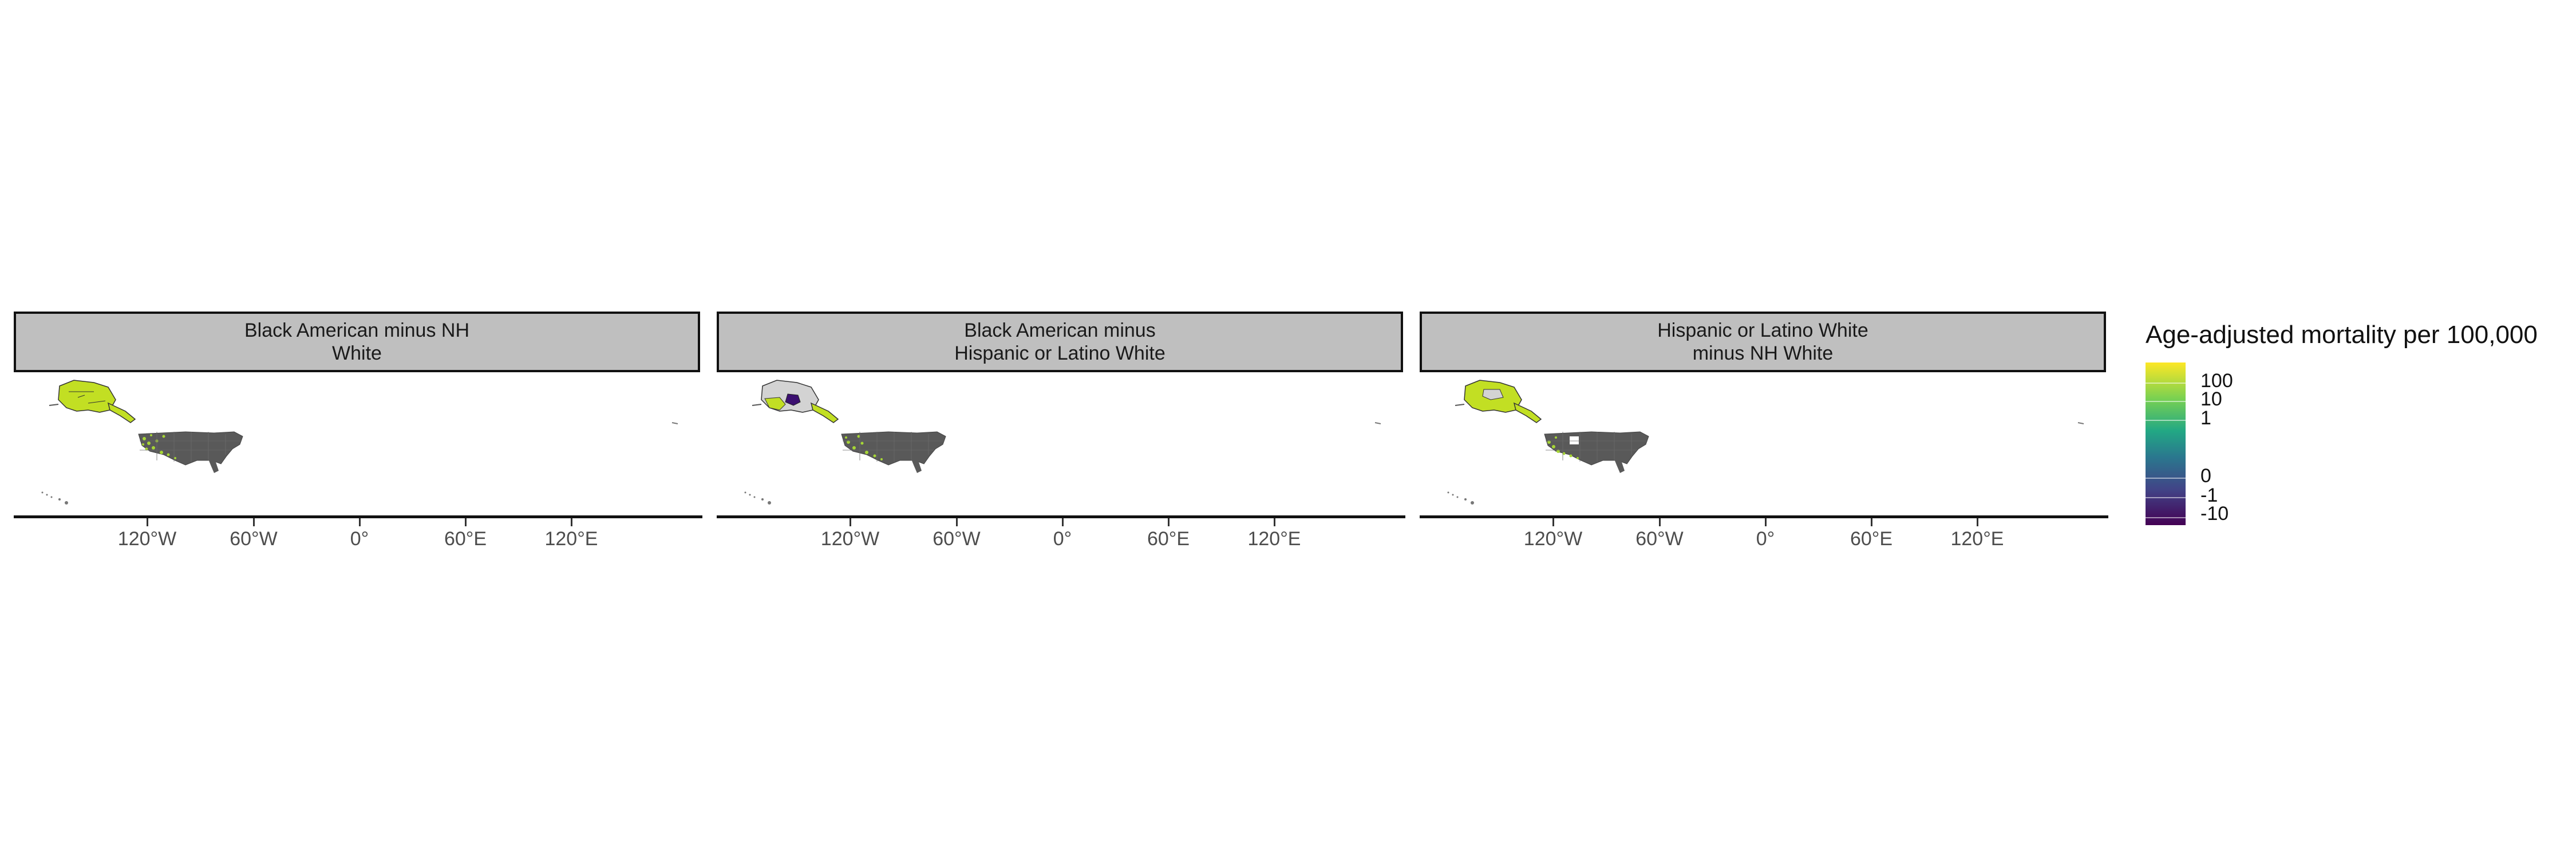 This screenshot has width=2576, height=859. Describe the element at coordinates (2211, 399) in the screenshot. I see `legend-label: 10` at that location.